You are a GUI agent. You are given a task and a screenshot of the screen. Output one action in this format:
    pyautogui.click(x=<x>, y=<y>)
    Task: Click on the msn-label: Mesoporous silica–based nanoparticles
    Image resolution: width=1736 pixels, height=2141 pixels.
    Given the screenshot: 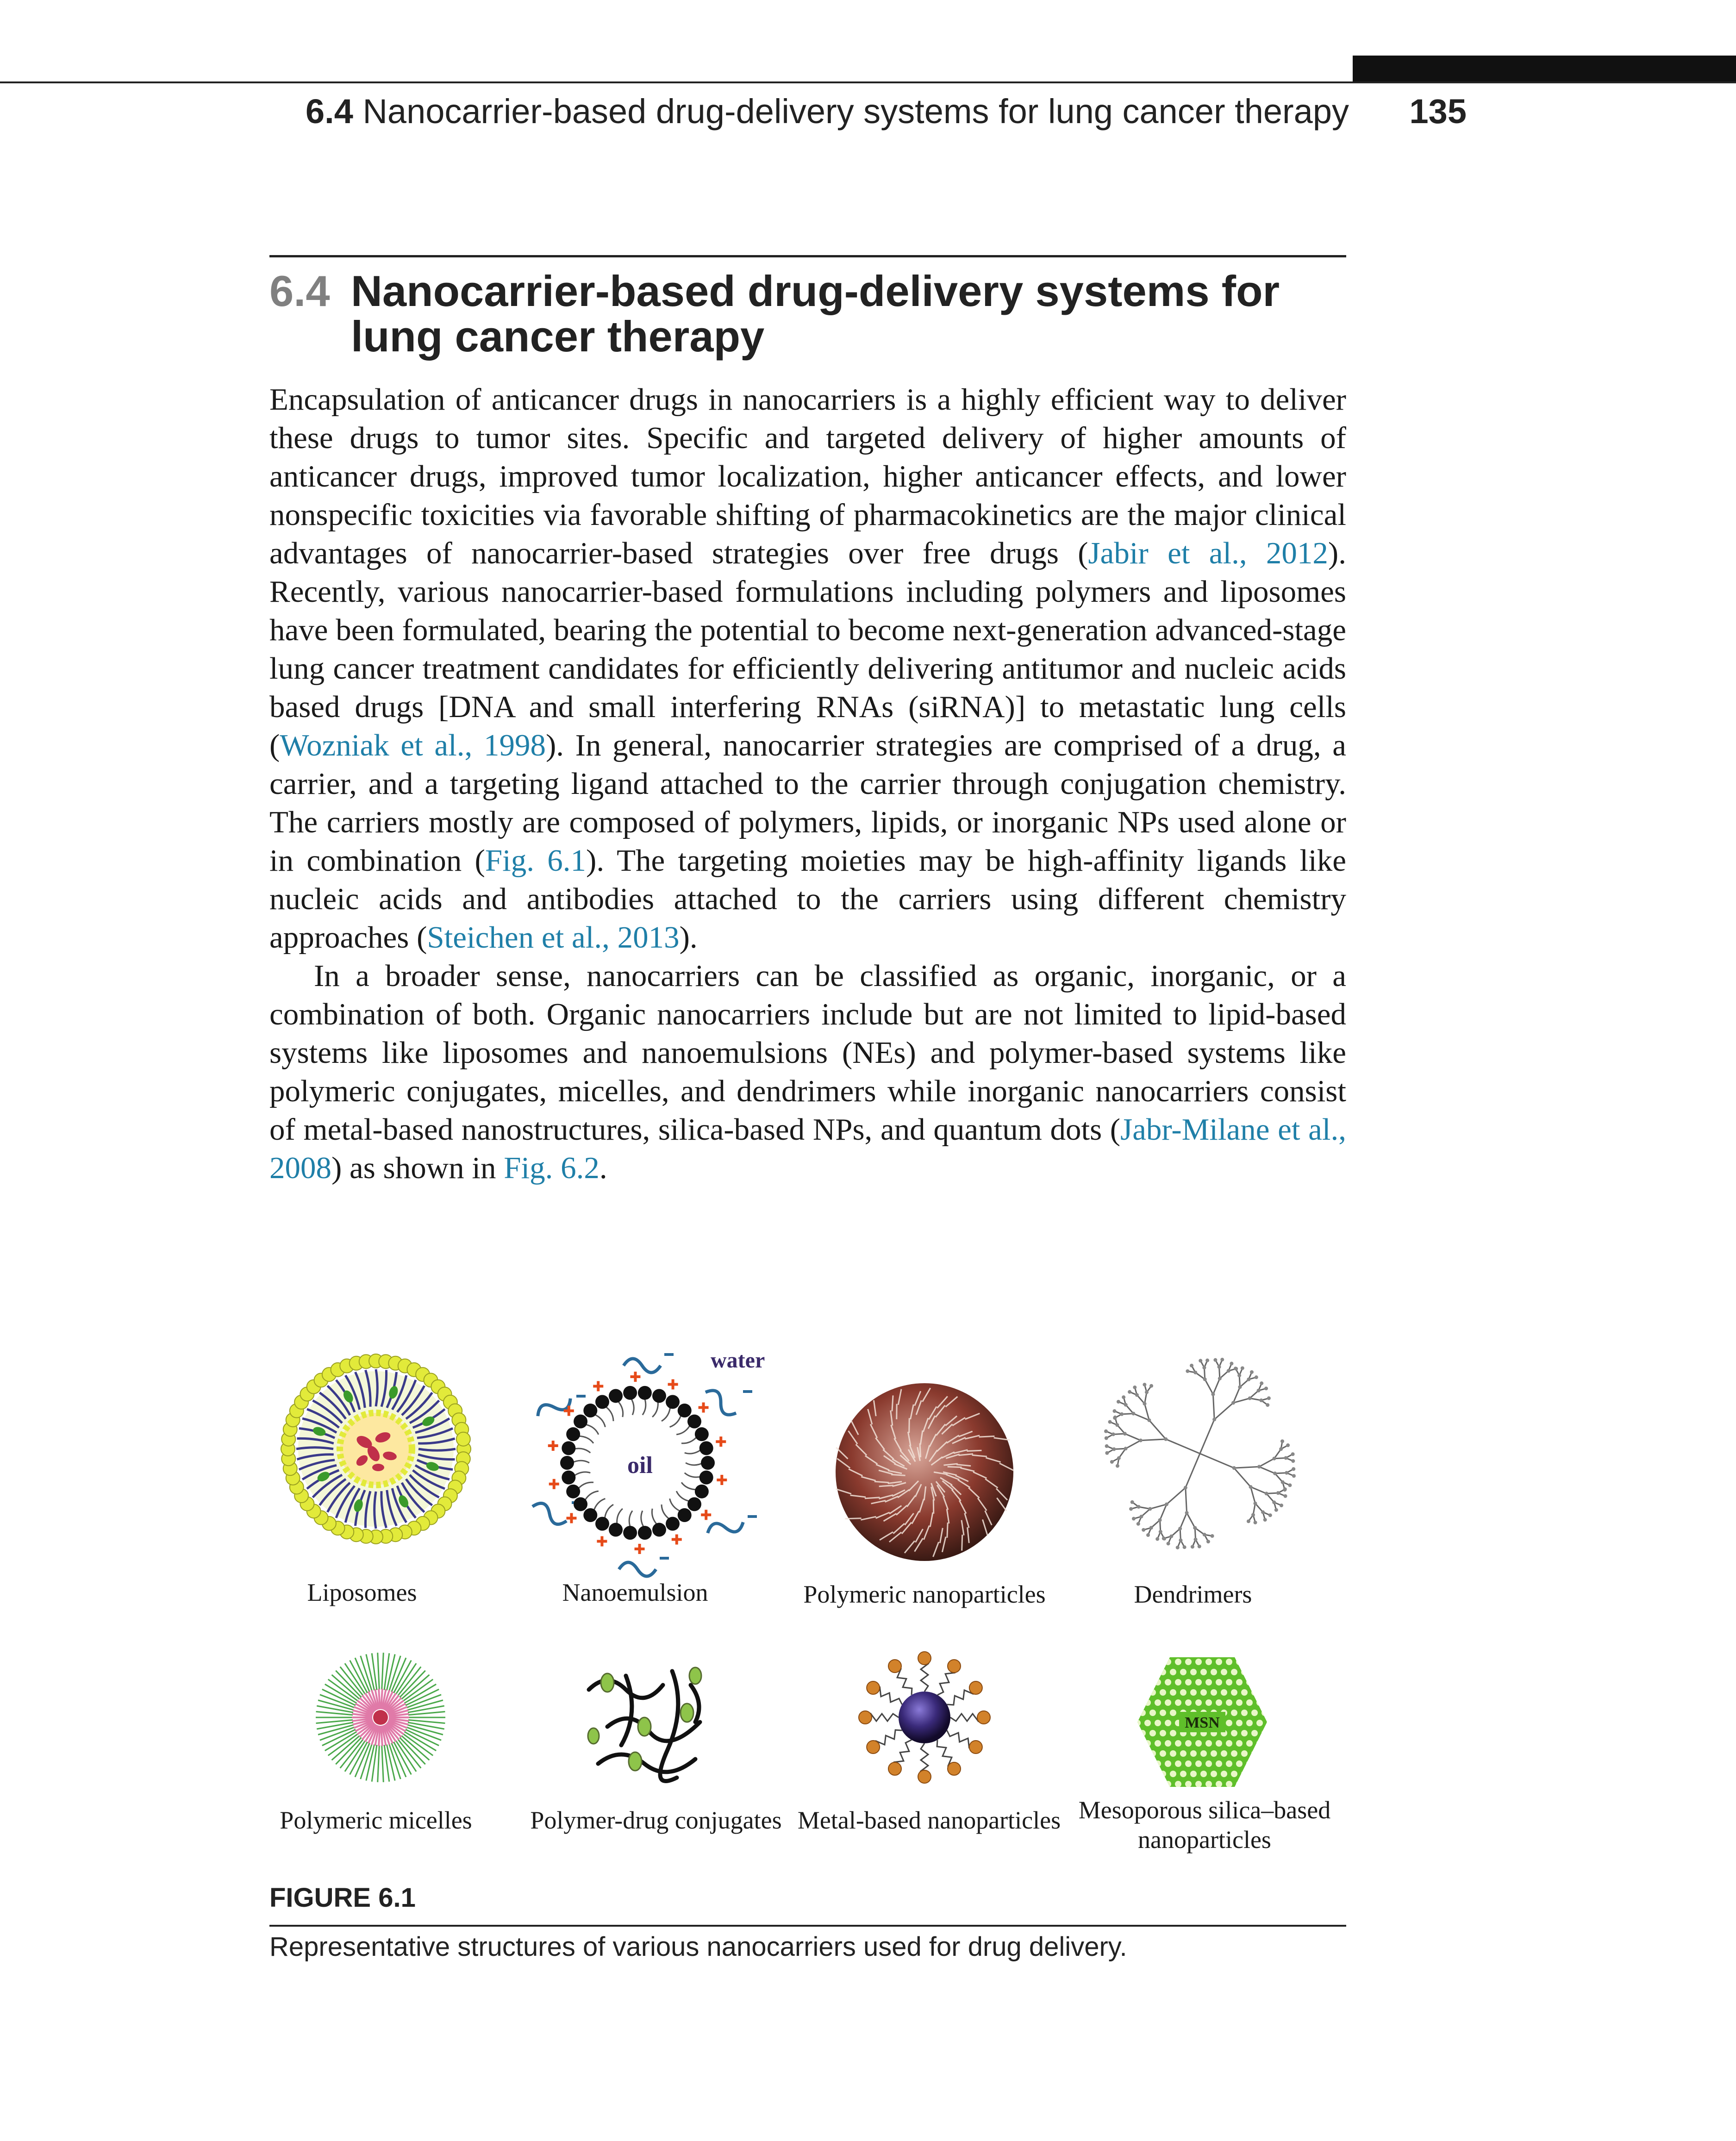 What is the action you would take?
    pyautogui.click(x=1204, y=1824)
    